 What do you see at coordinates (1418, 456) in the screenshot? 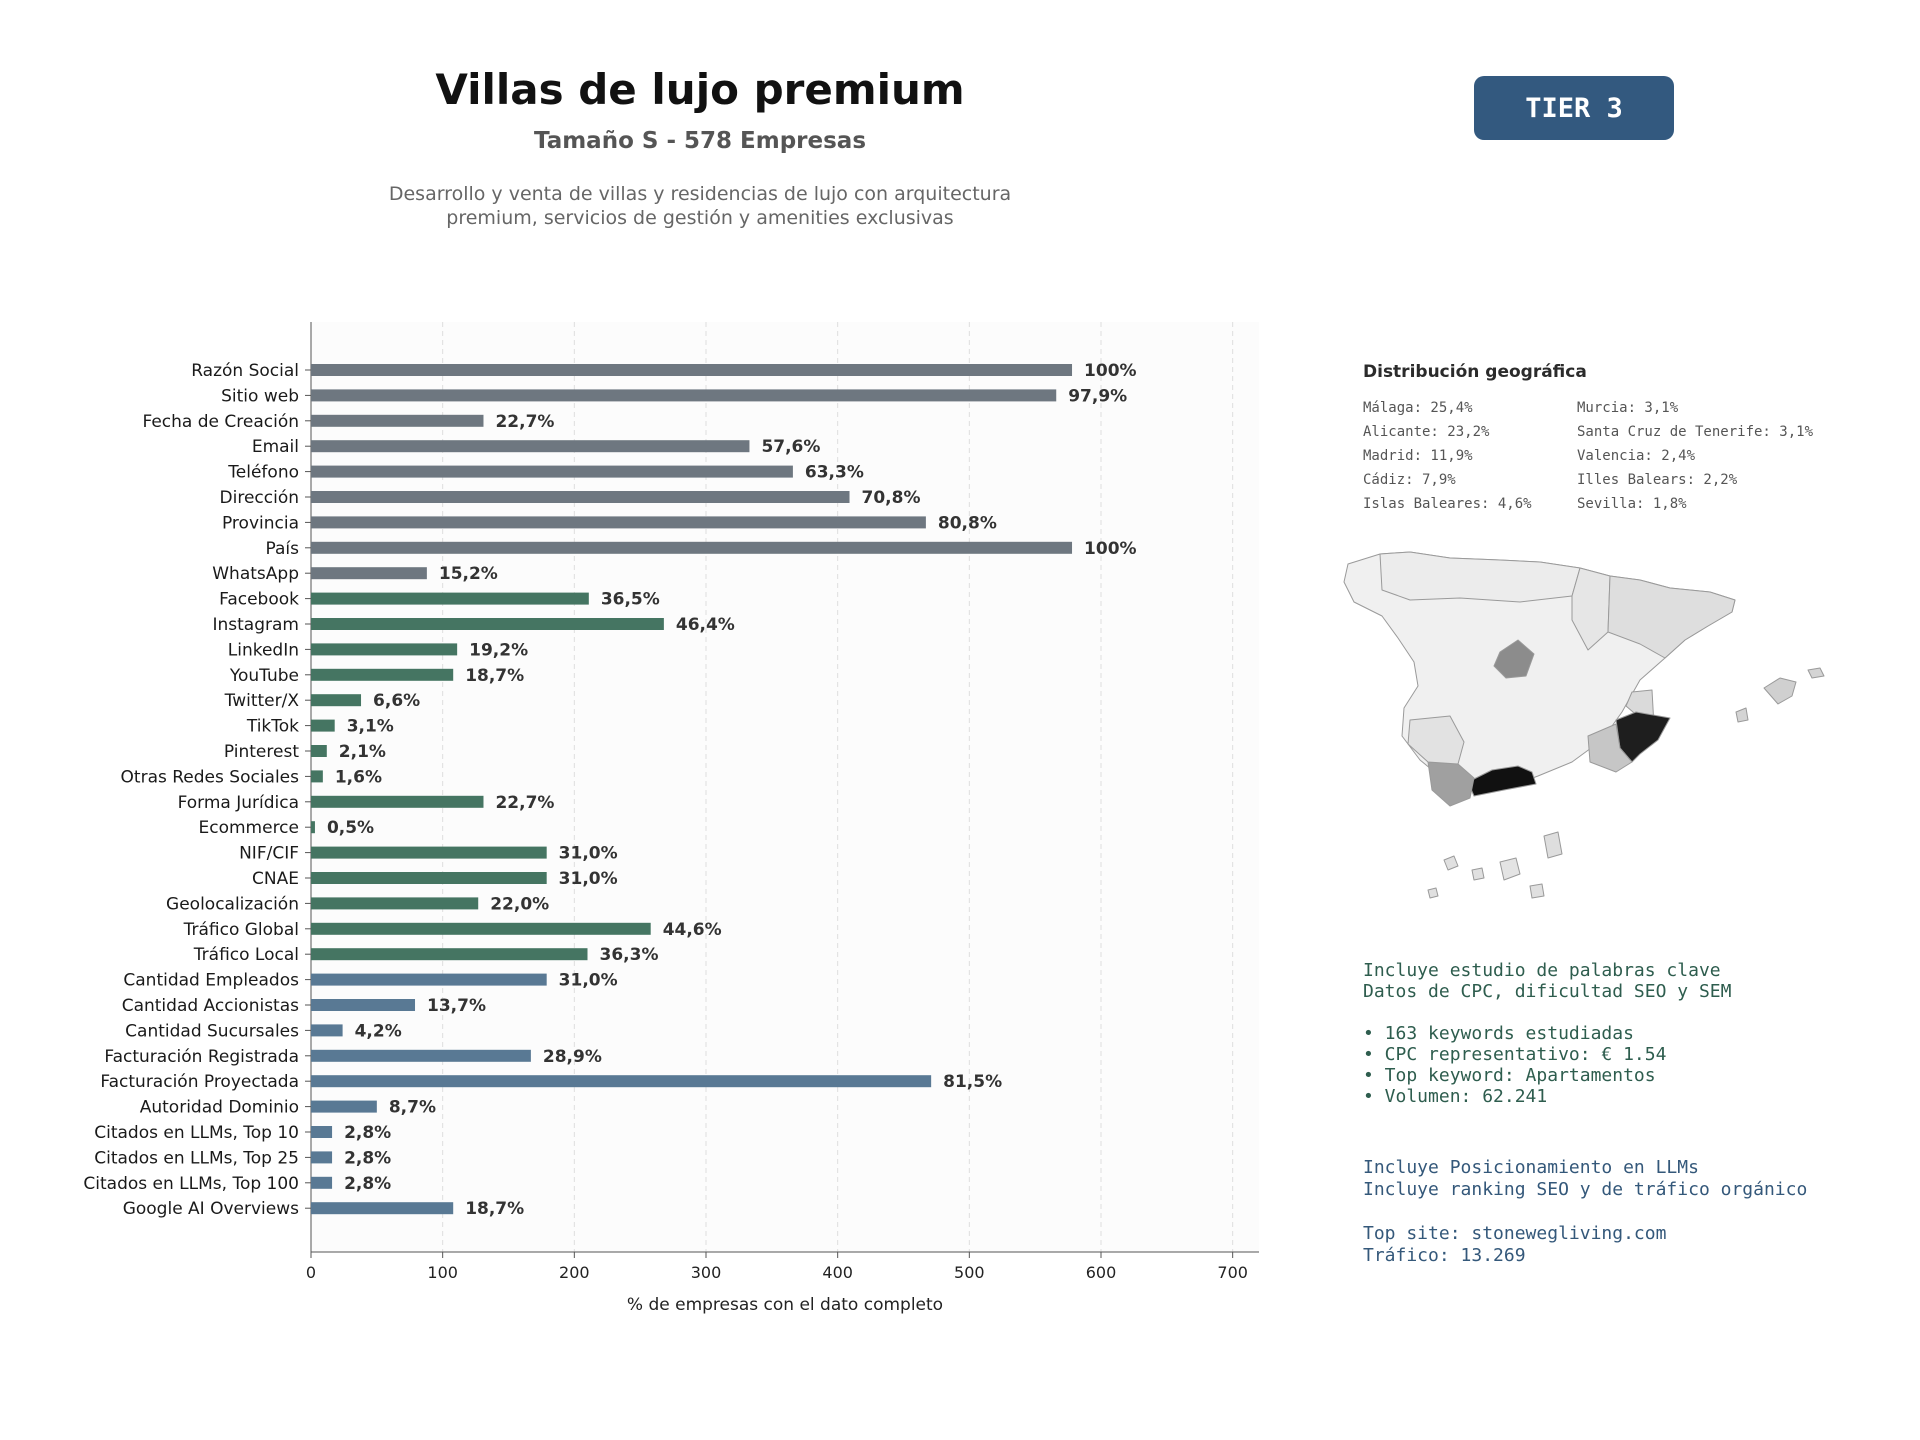
I see `geo-item: Madrid: 11,9%` at bounding box center [1418, 456].